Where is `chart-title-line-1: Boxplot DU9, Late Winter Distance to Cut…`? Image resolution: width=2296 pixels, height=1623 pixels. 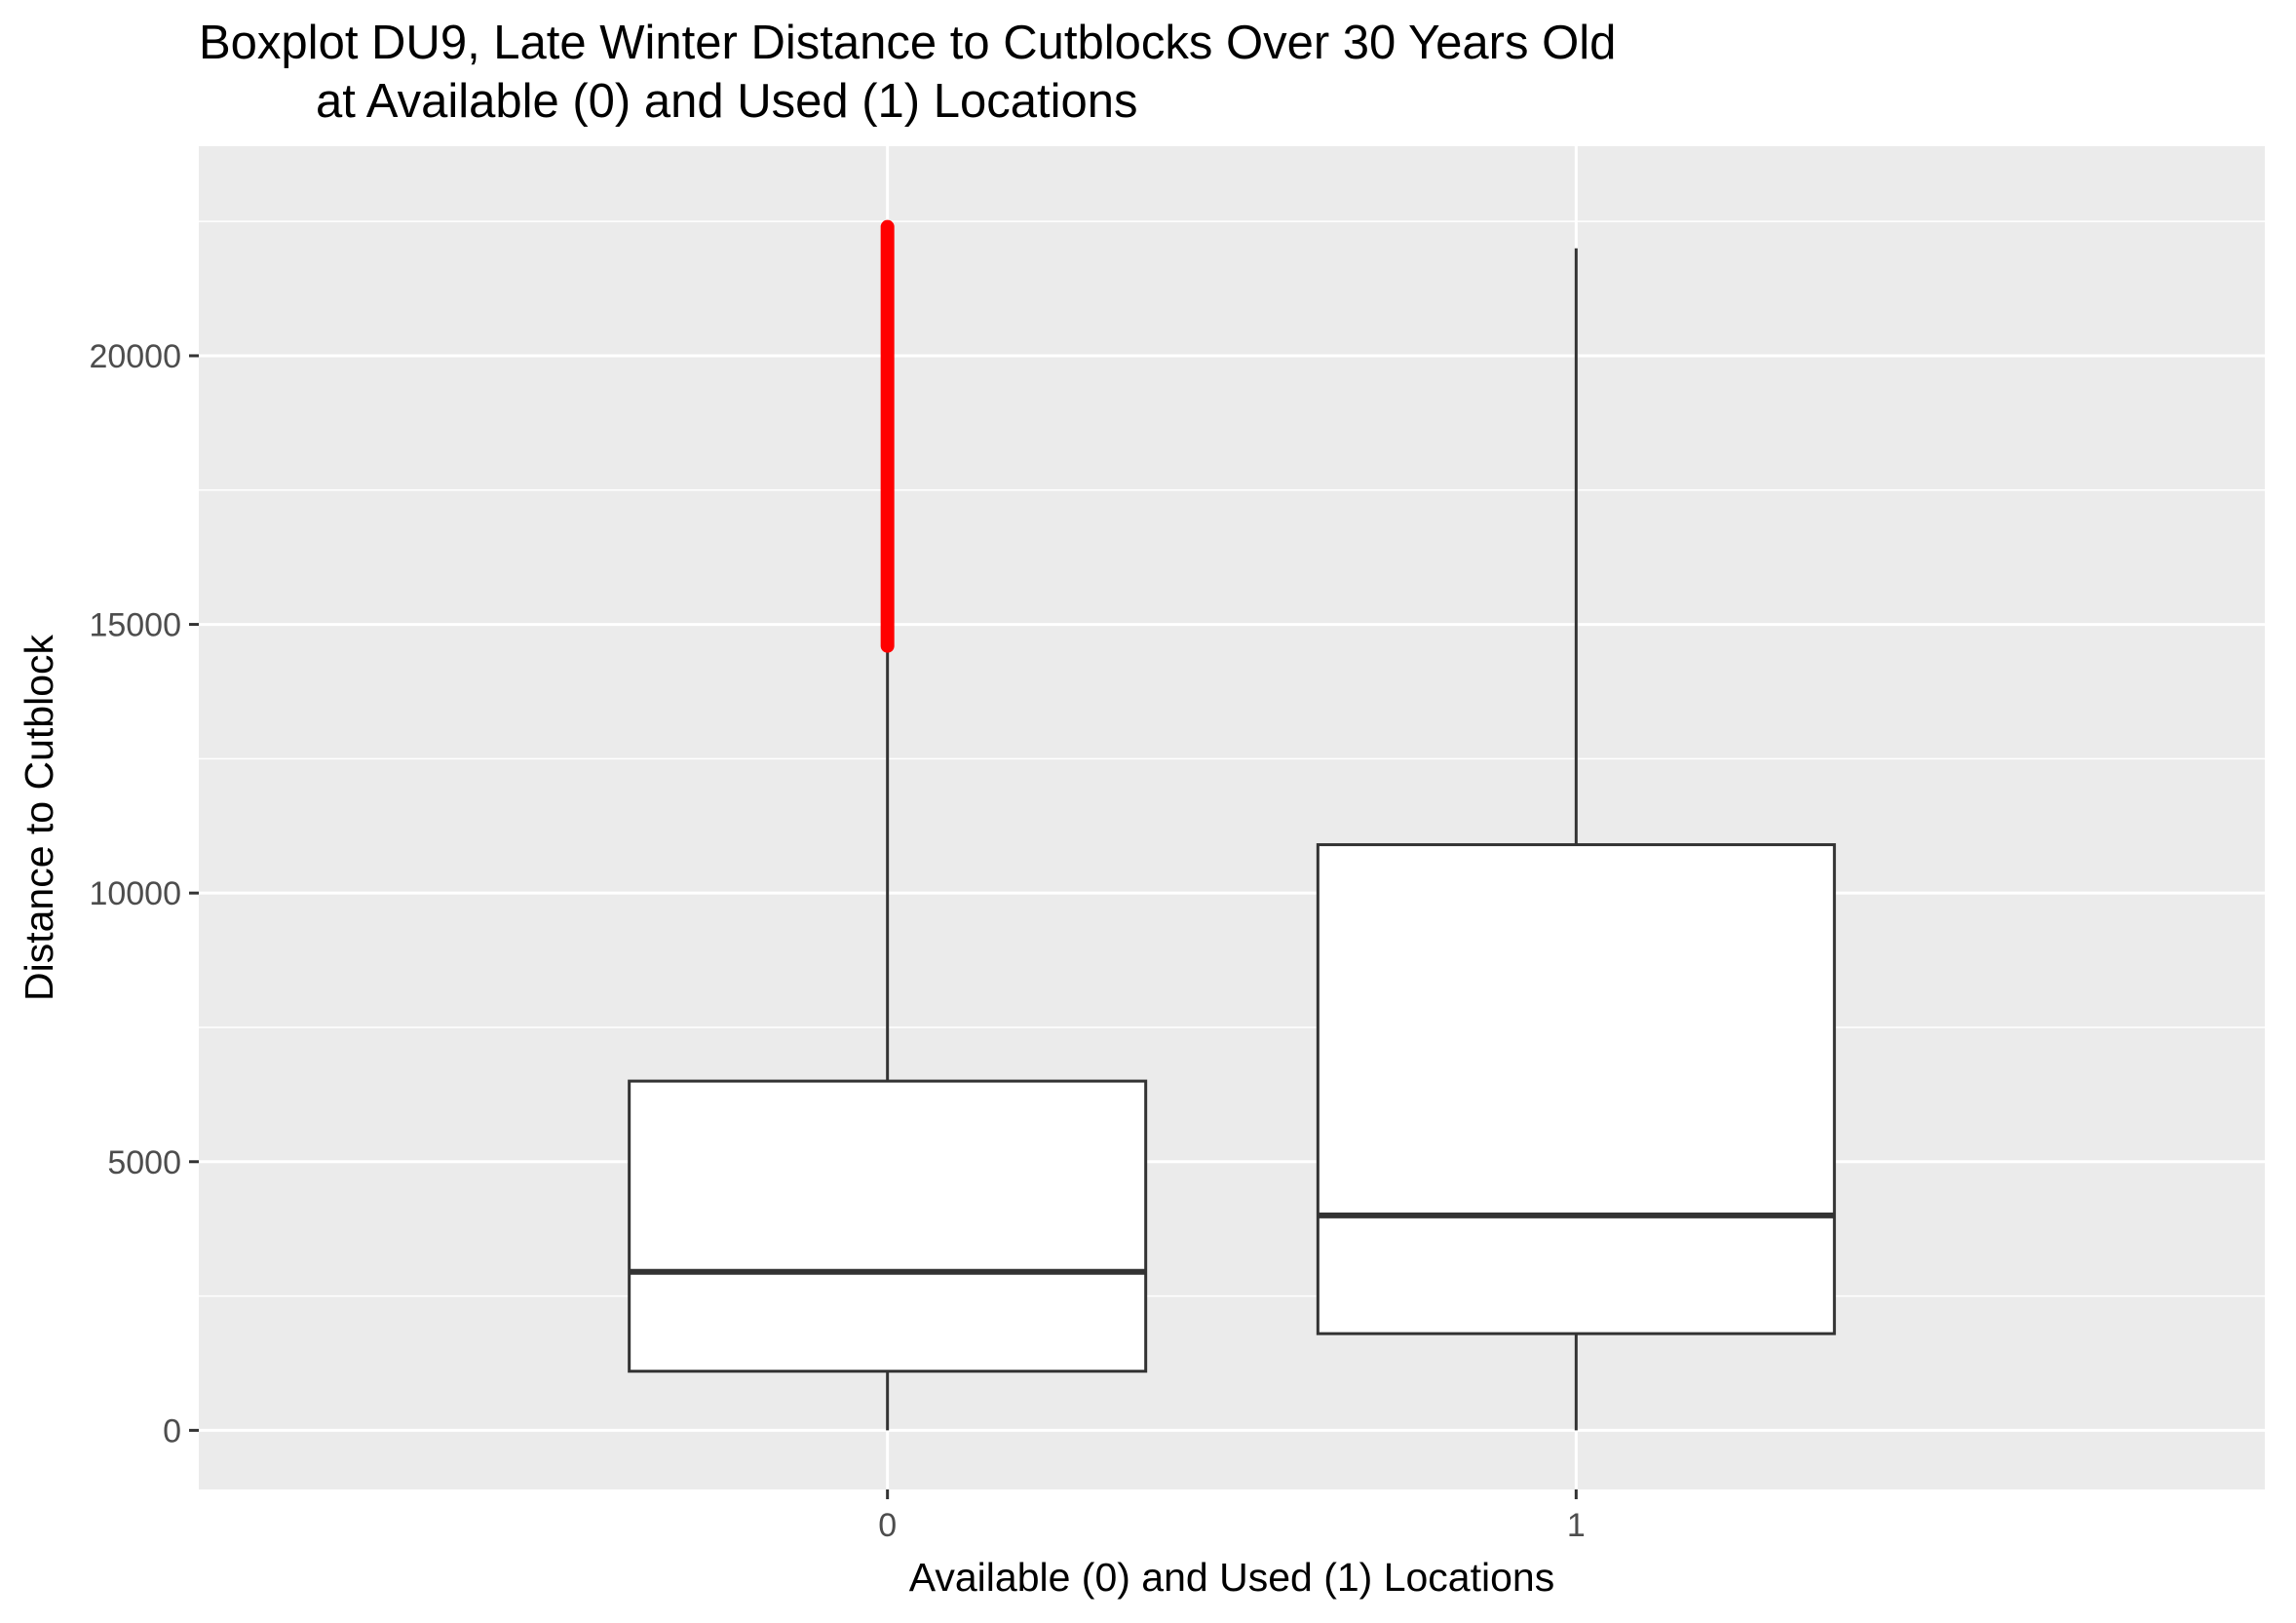 chart-title-line-1: Boxplot DU9, Late Winter Distance to Cut… is located at coordinates (908, 43).